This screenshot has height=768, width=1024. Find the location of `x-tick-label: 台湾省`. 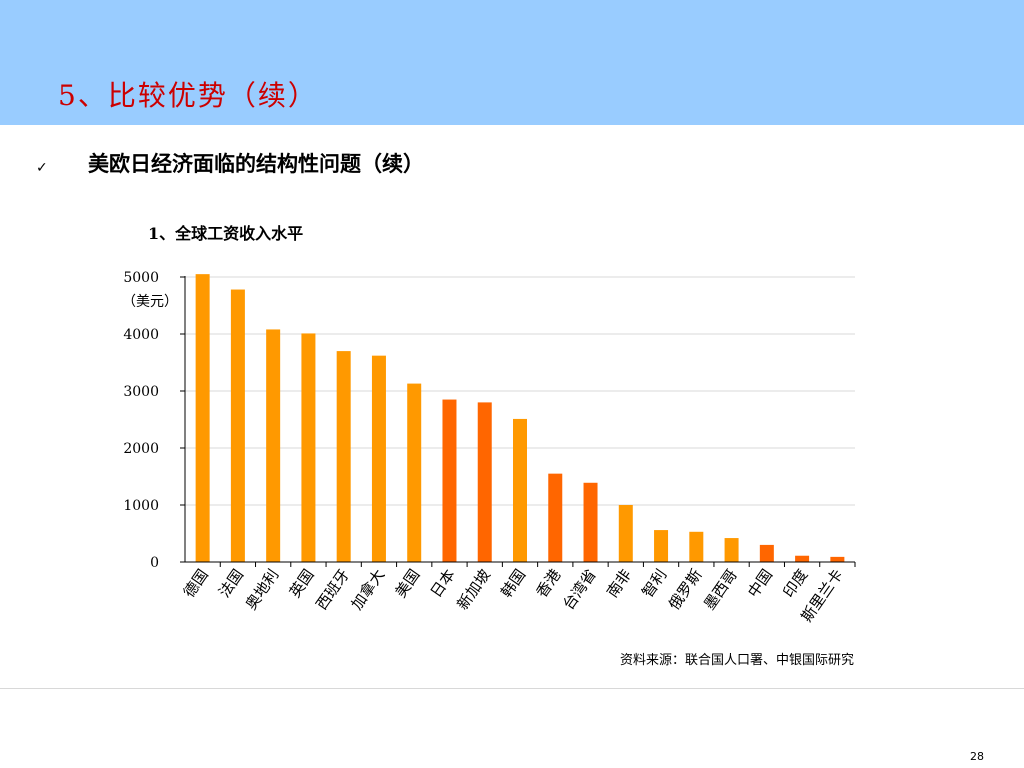

x-tick-label: 台湾省 is located at coordinates (579, 589).